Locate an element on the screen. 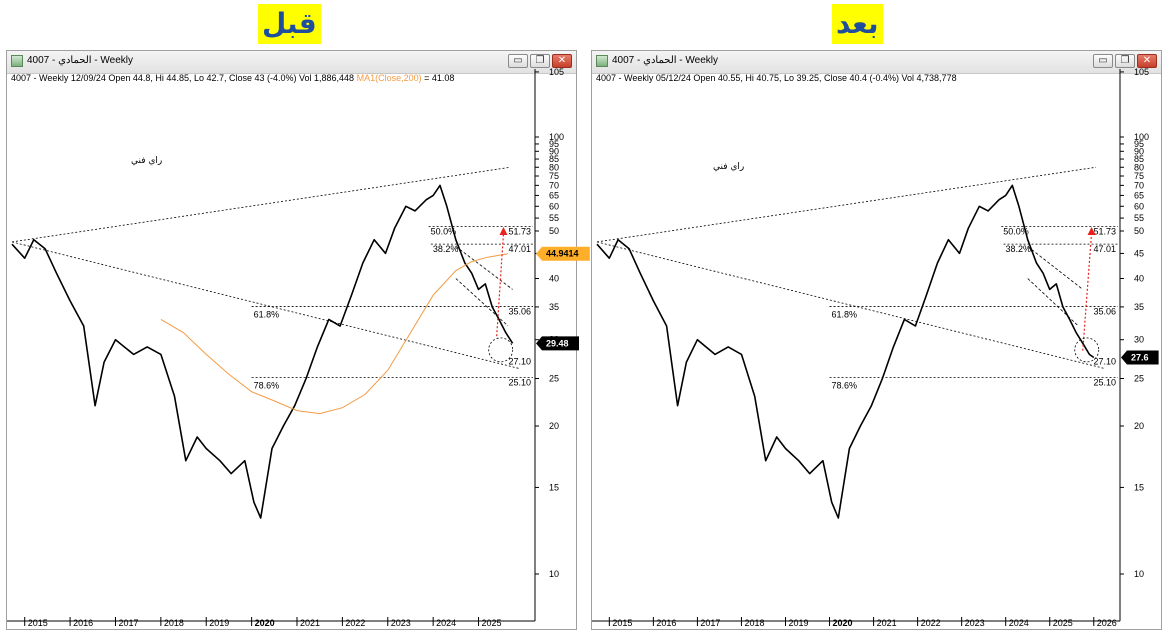 The width and height of the screenshot is (1170, 636). fib-value-label: 51.73 is located at coordinates (519, 231).